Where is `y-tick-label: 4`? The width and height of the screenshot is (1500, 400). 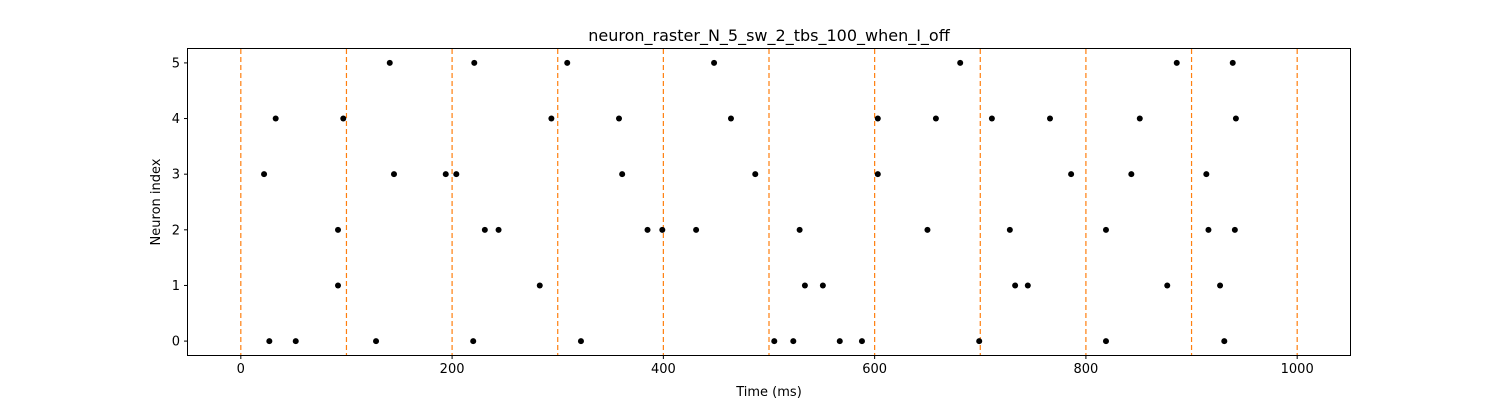 y-tick-label: 4 is located at coordinates (176, 119).